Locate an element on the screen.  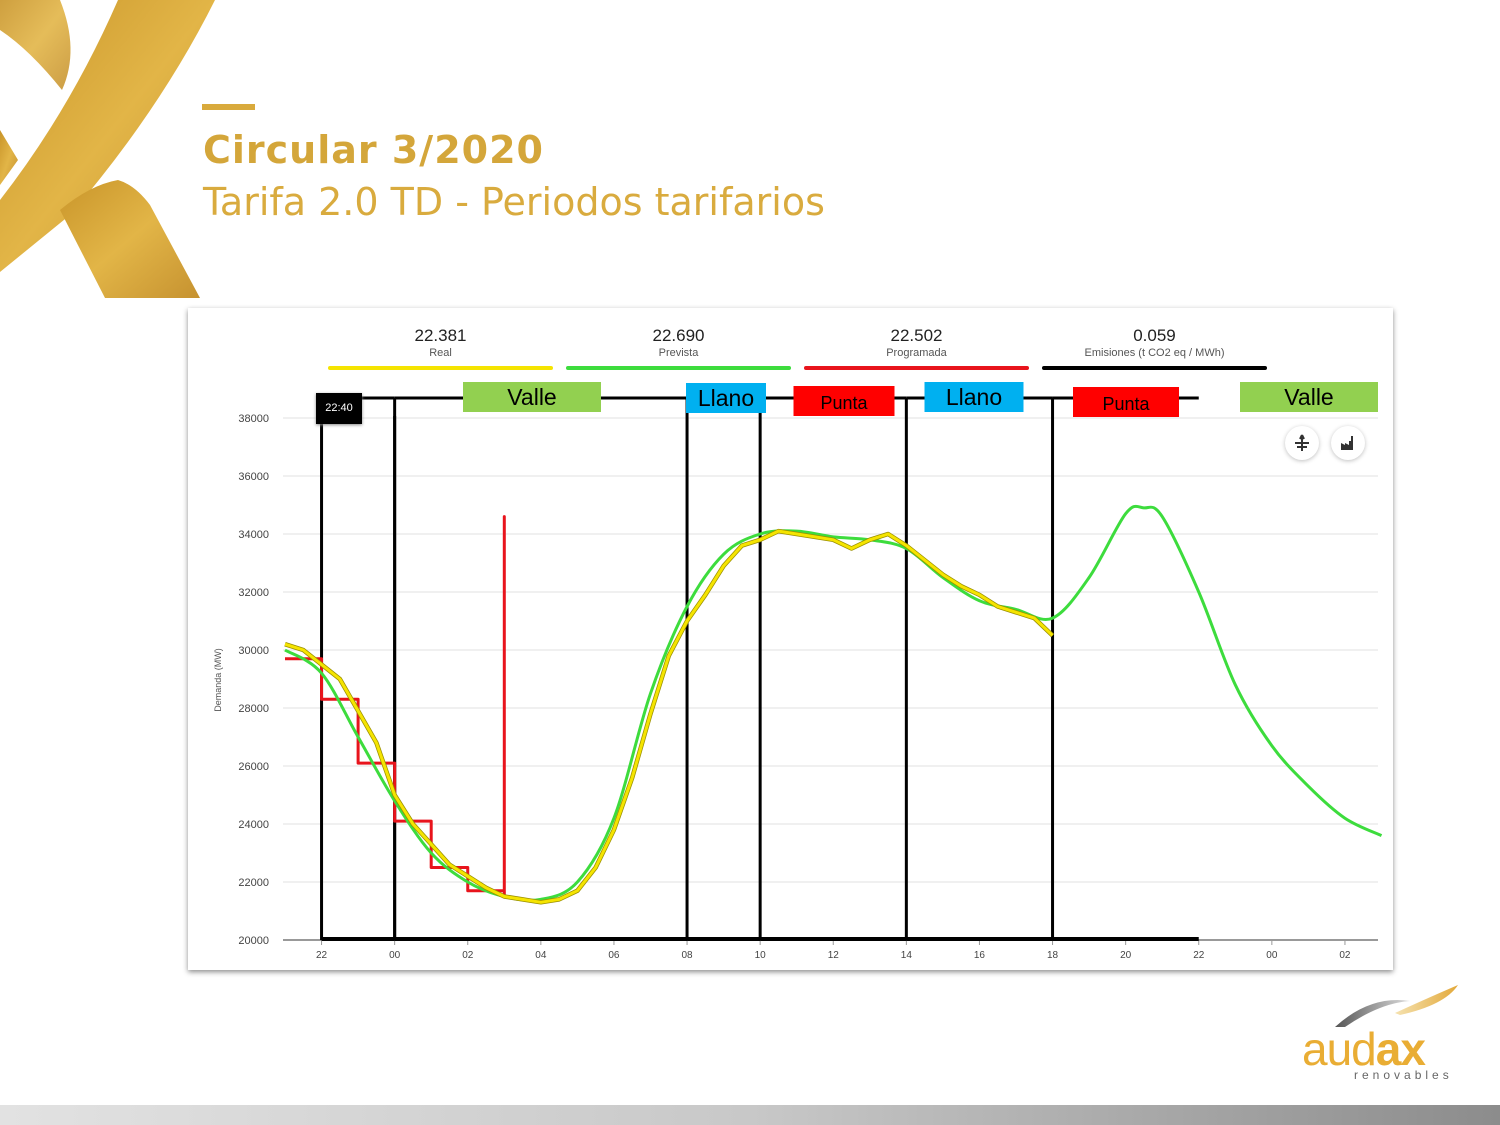
footer-bar is located at coordinates (750, 1115).